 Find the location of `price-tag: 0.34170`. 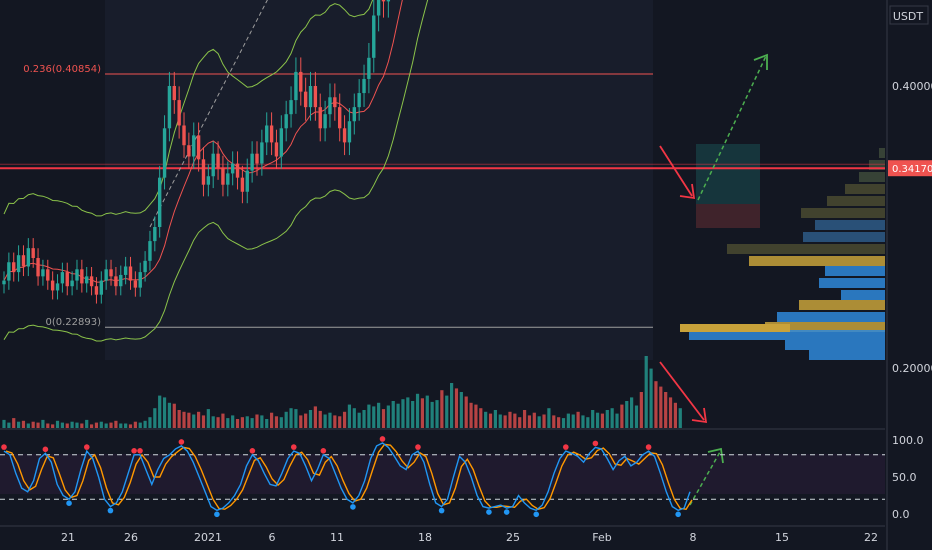

price-tag: 0.34170 is located at coordinates (912, 169).